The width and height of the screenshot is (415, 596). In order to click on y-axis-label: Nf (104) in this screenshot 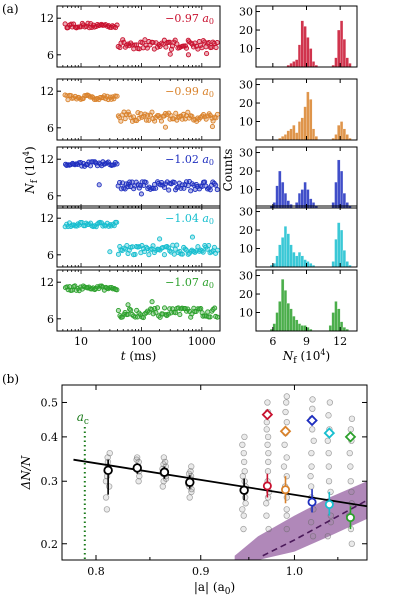, I will do `click(31, 170)`.